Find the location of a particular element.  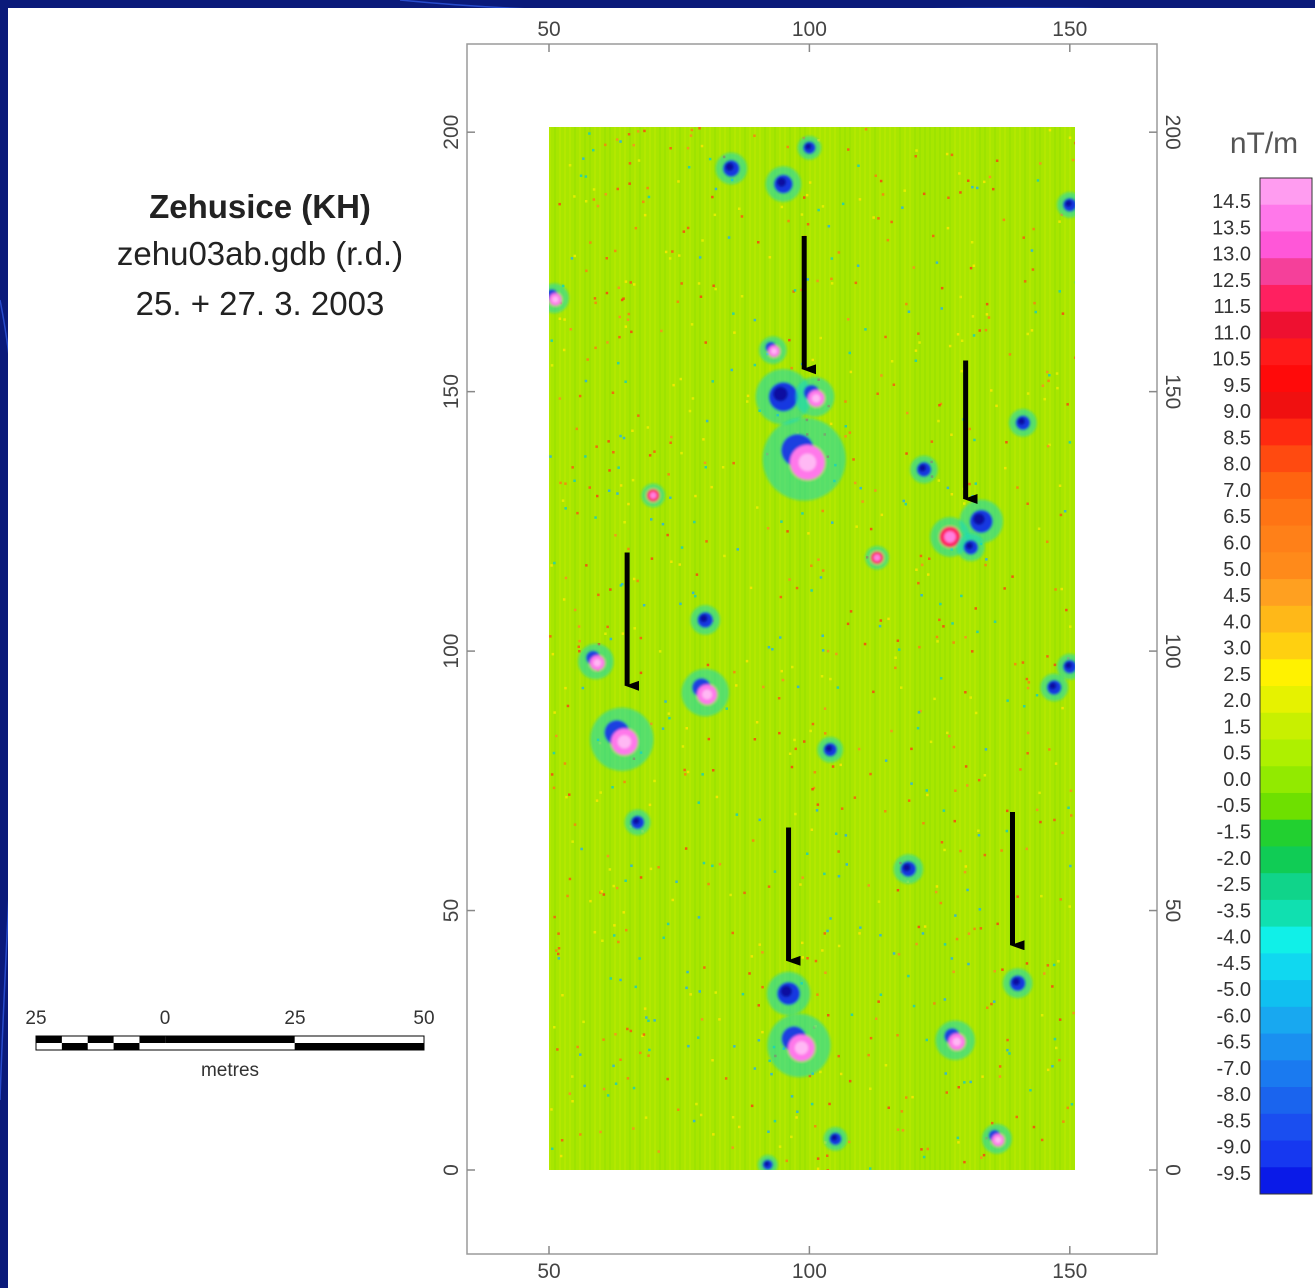

y-tick-label-right: 100 is located at coordinates (1172, 651).